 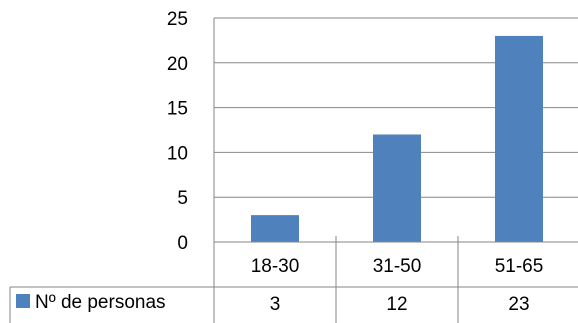 I want to click on y-tick-label: 5, so click(x=182, y=198).